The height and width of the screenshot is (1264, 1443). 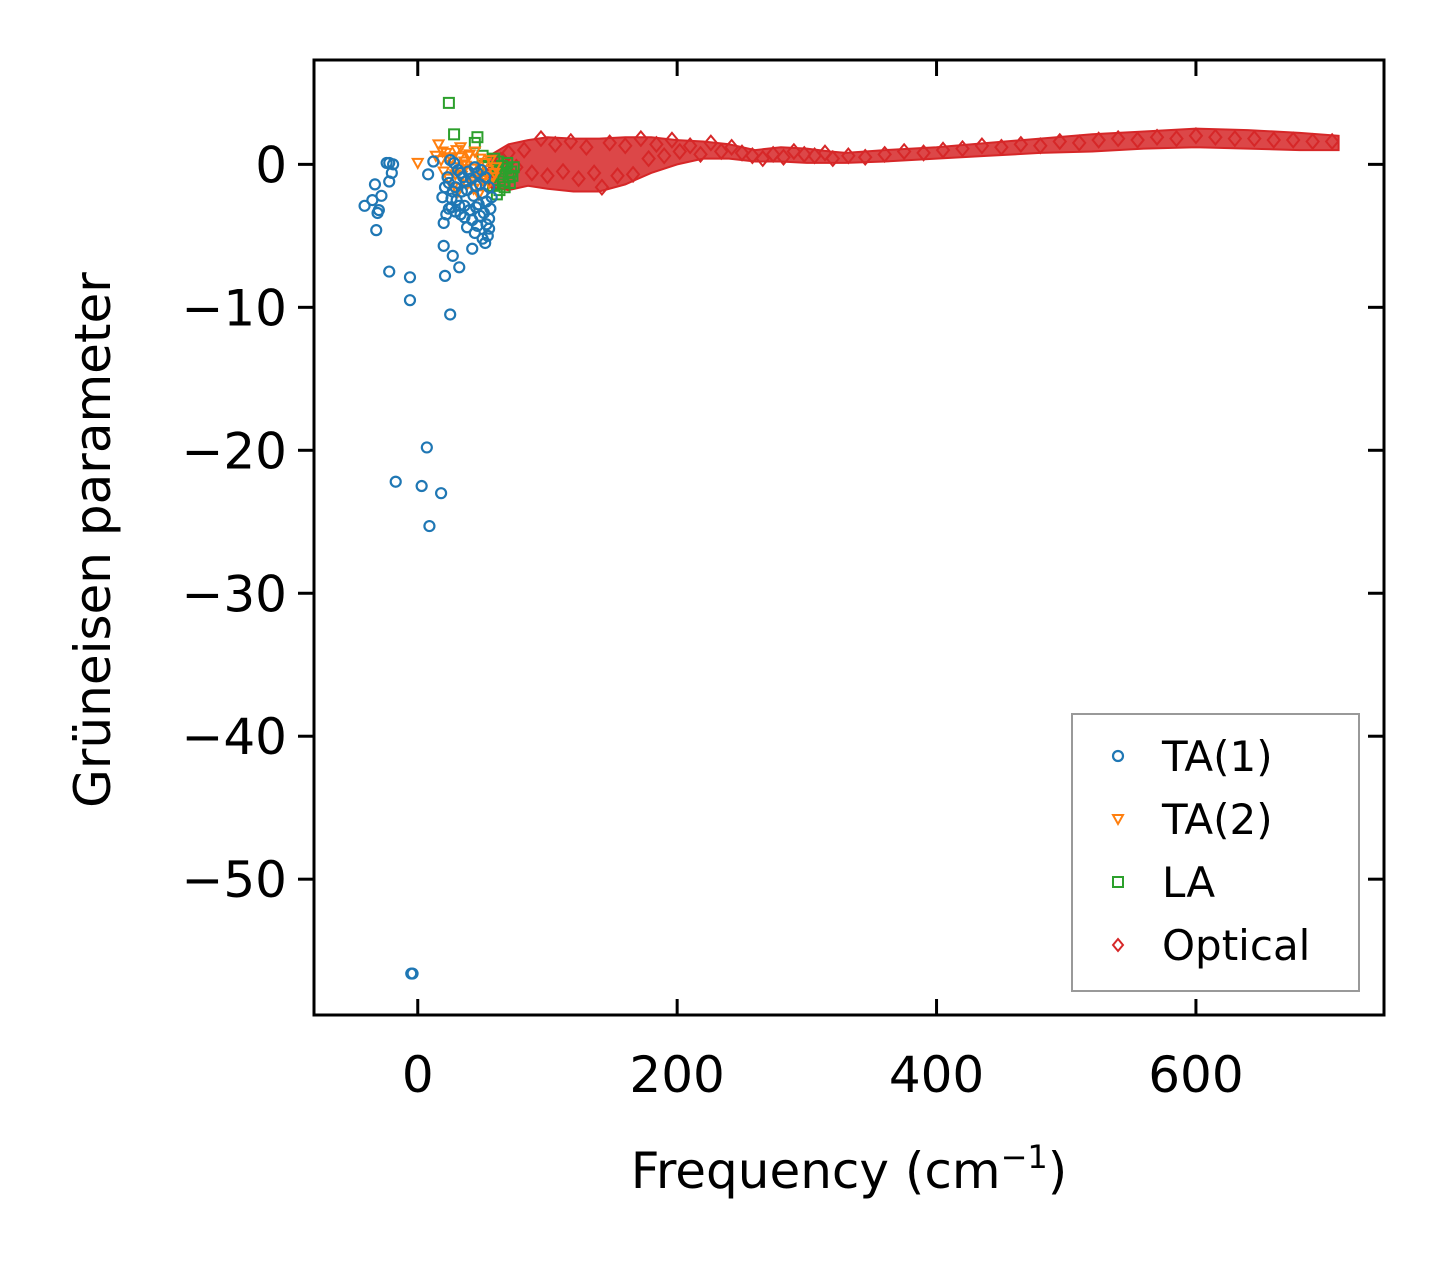 What do you see at coordinates (1188, 882) in the screenshot?
I see `legend-label: LA` at bounding box center [1188, 882].